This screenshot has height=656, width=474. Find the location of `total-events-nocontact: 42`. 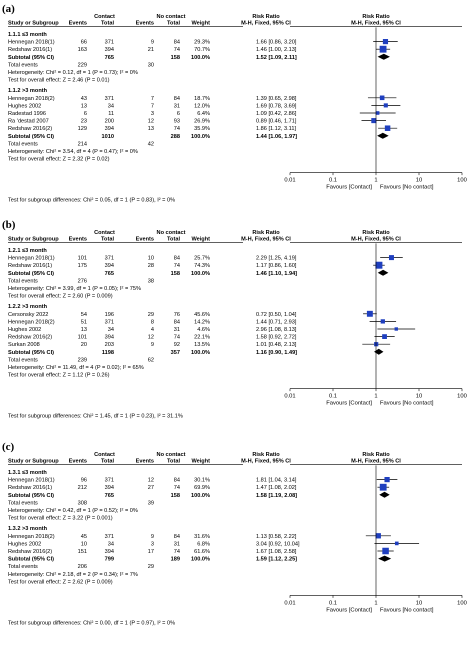

total-events-nocontact: 42 is located at coordinates (151, 144).